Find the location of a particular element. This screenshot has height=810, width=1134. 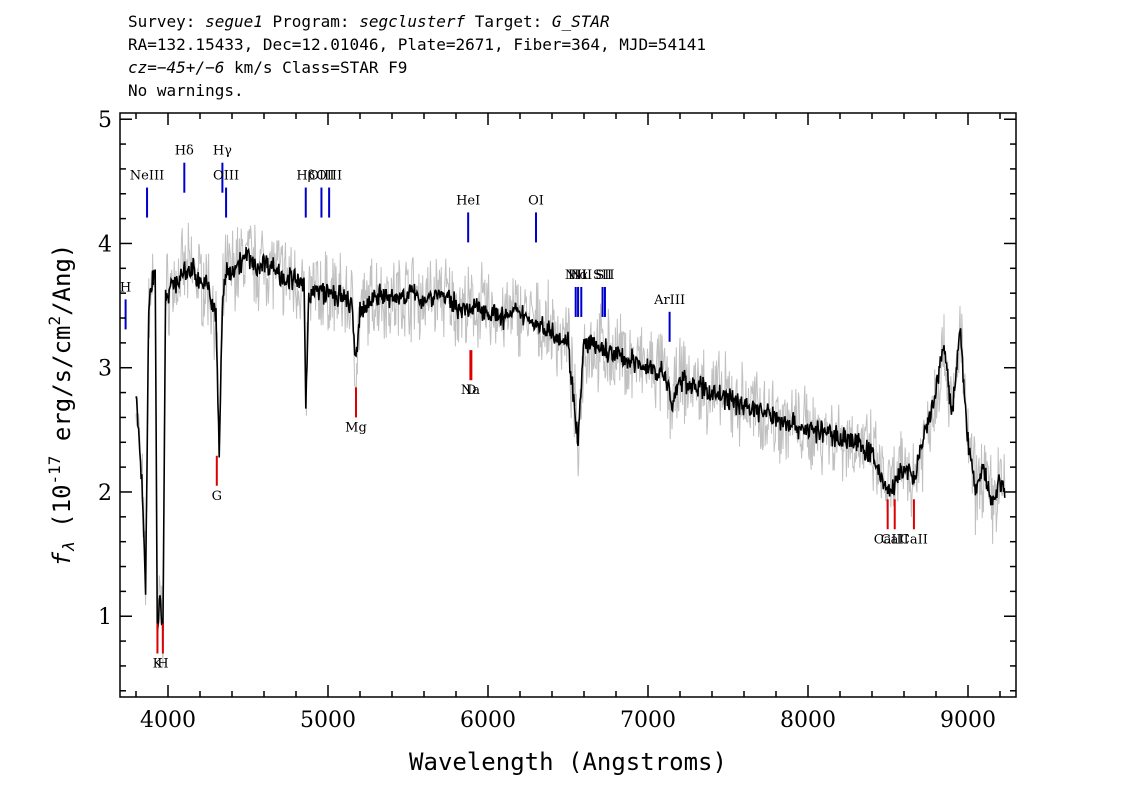

y-label-lambda: λ is located at coordinates (68, 547).